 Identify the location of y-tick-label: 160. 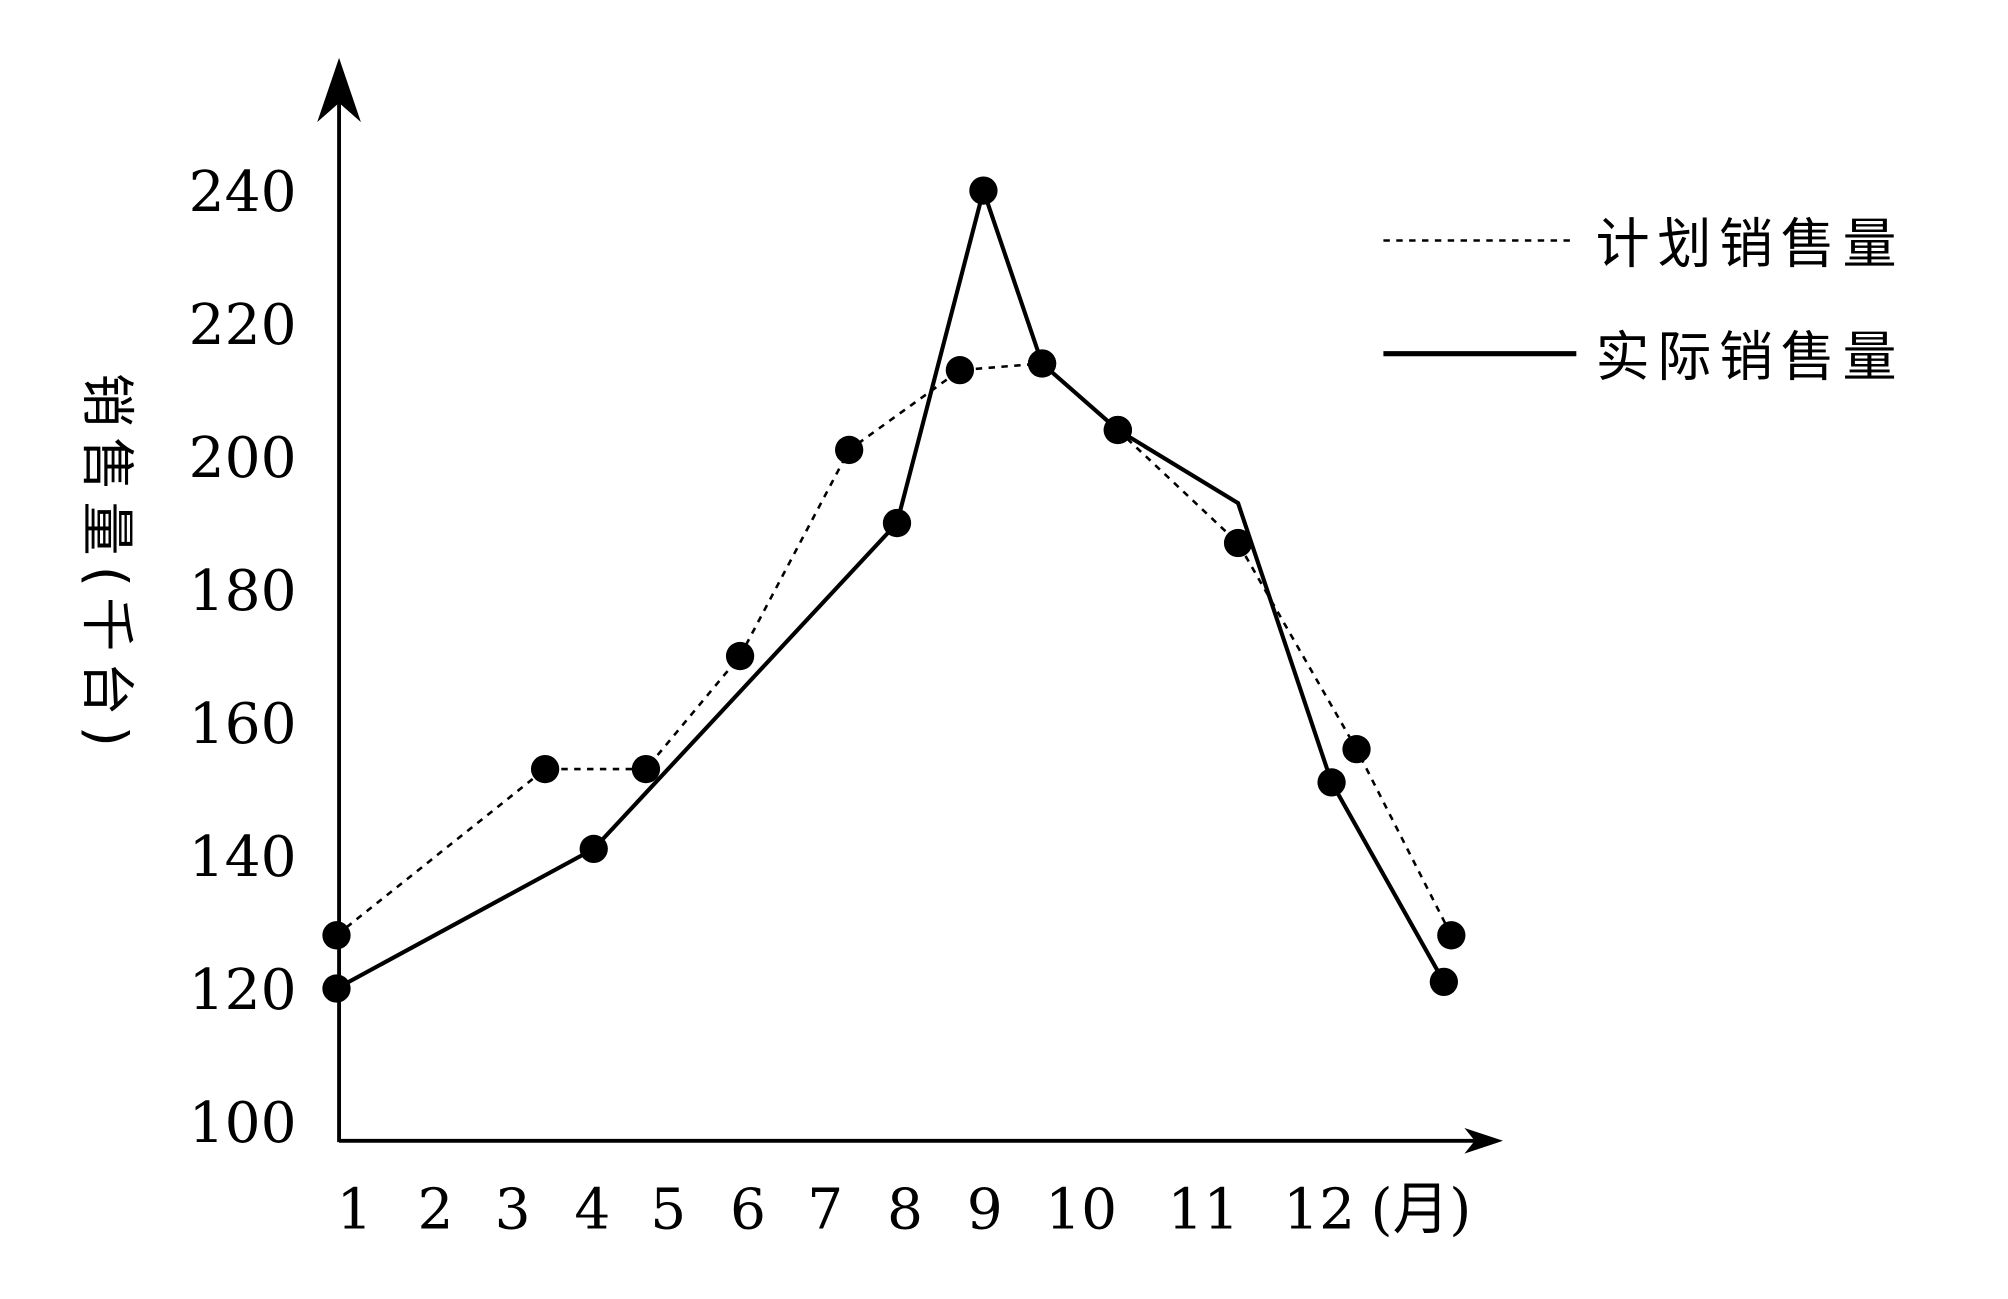
(243, 724).